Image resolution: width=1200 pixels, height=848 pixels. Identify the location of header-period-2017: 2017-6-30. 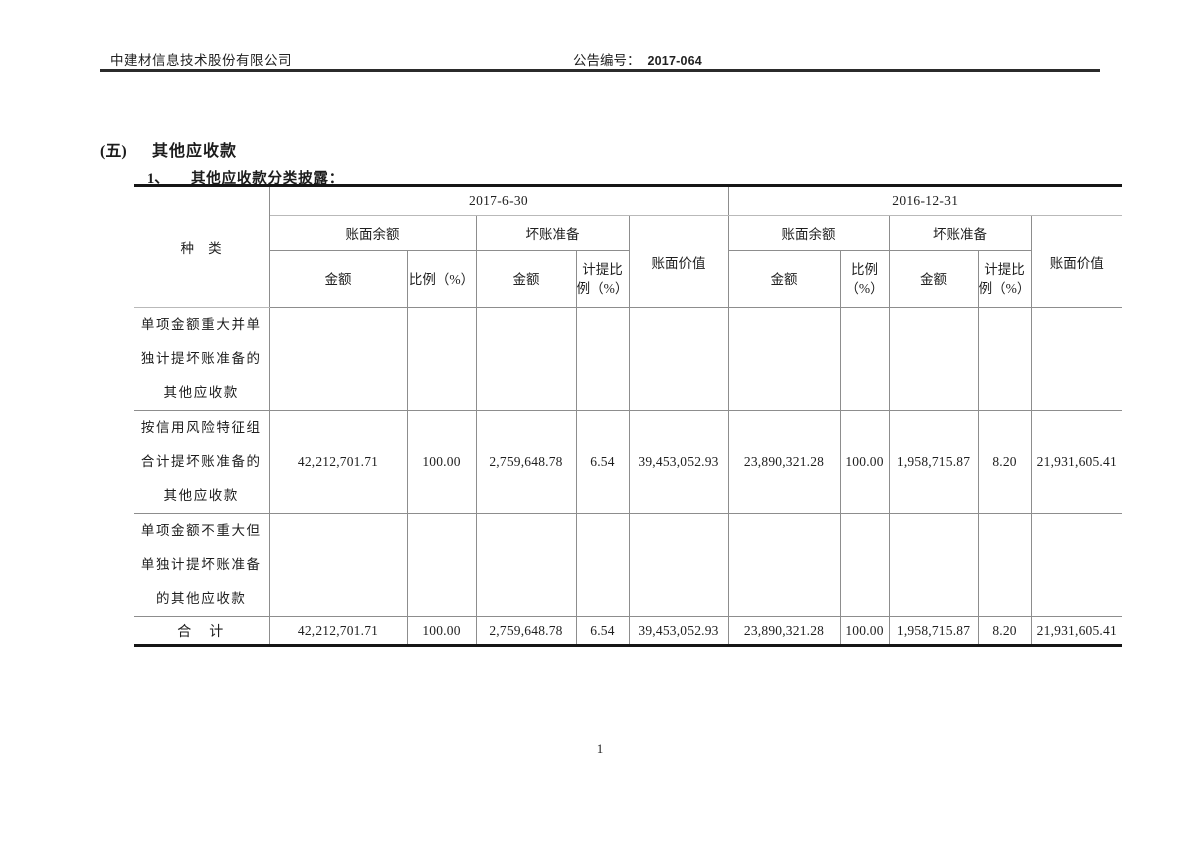
(498, 200).